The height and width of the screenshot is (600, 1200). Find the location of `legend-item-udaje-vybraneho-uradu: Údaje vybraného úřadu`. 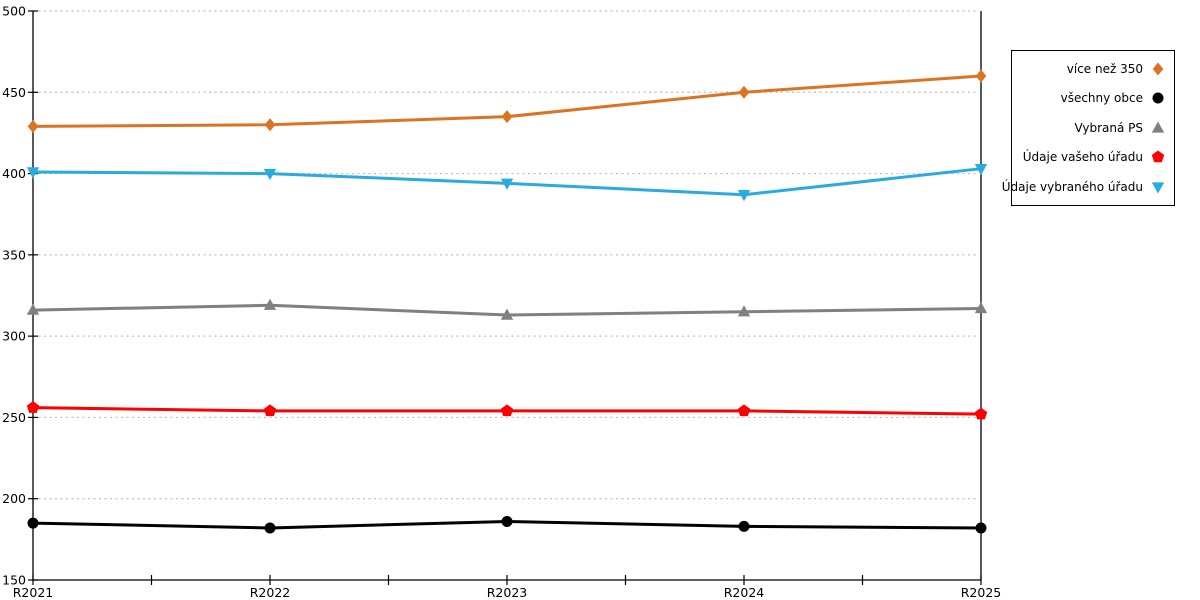

legend-item-udaje-vybraneho-uradu: Údaje vybraného úřadu is located at coordinates (1088, 187).